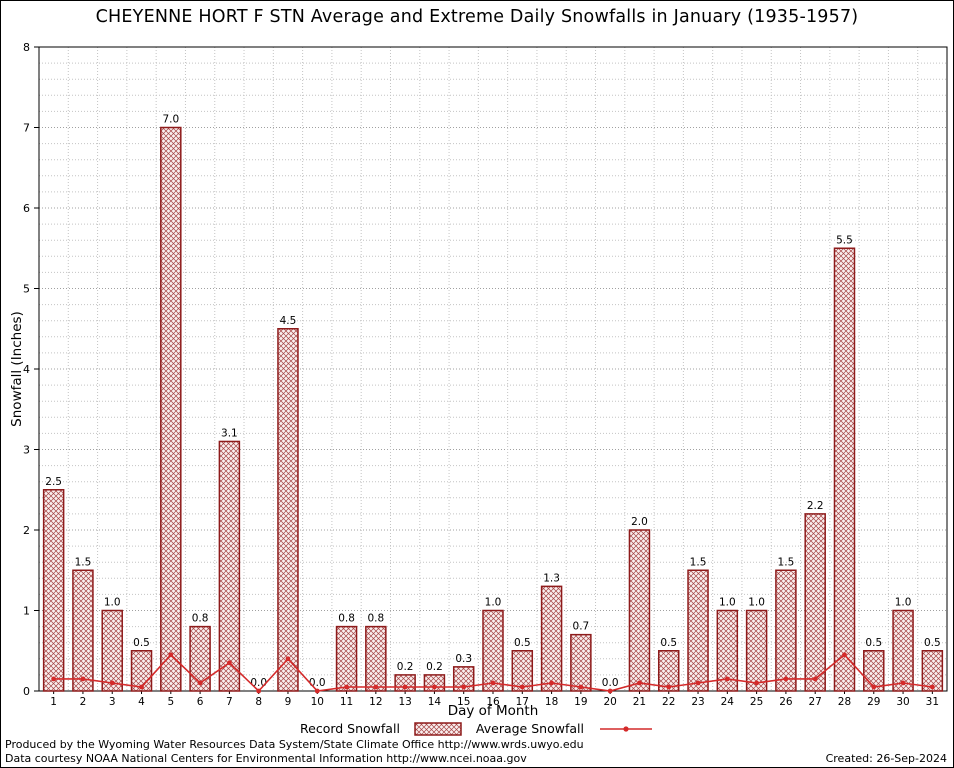 The width and height of the screenshot is (954, 768). I want to click on x-tick-label: 3, so click(112, 702).